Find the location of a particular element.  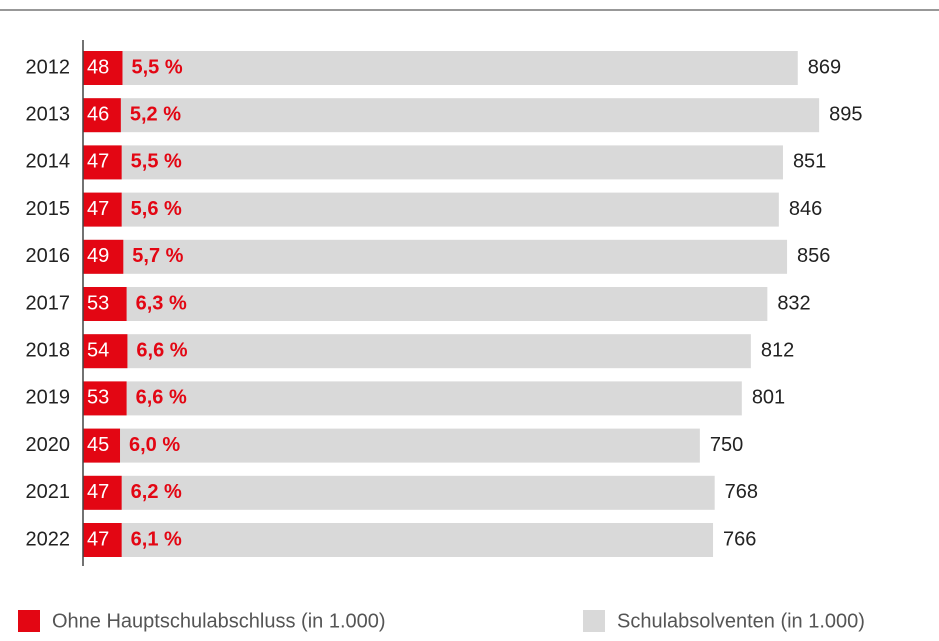

share-label: 5,7 % is located at coordinates (157, 256).